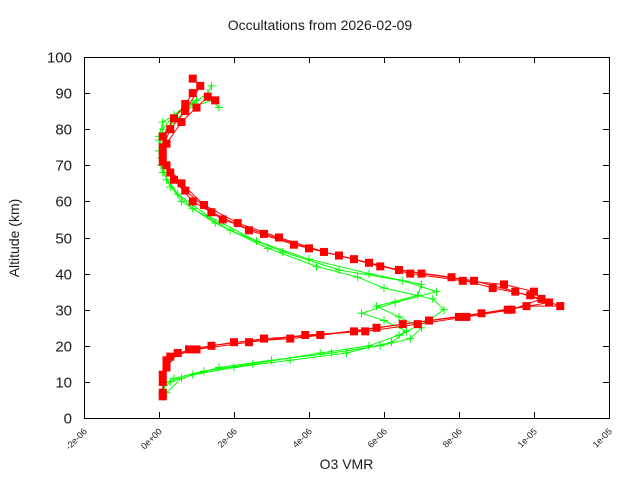 This screenshot has height=480, width=640. What do you see at coordinates (320, 25) in the screenshot?
I see `chart-title: Occultations from 2026-02-09` at bounding box center [320, 25].